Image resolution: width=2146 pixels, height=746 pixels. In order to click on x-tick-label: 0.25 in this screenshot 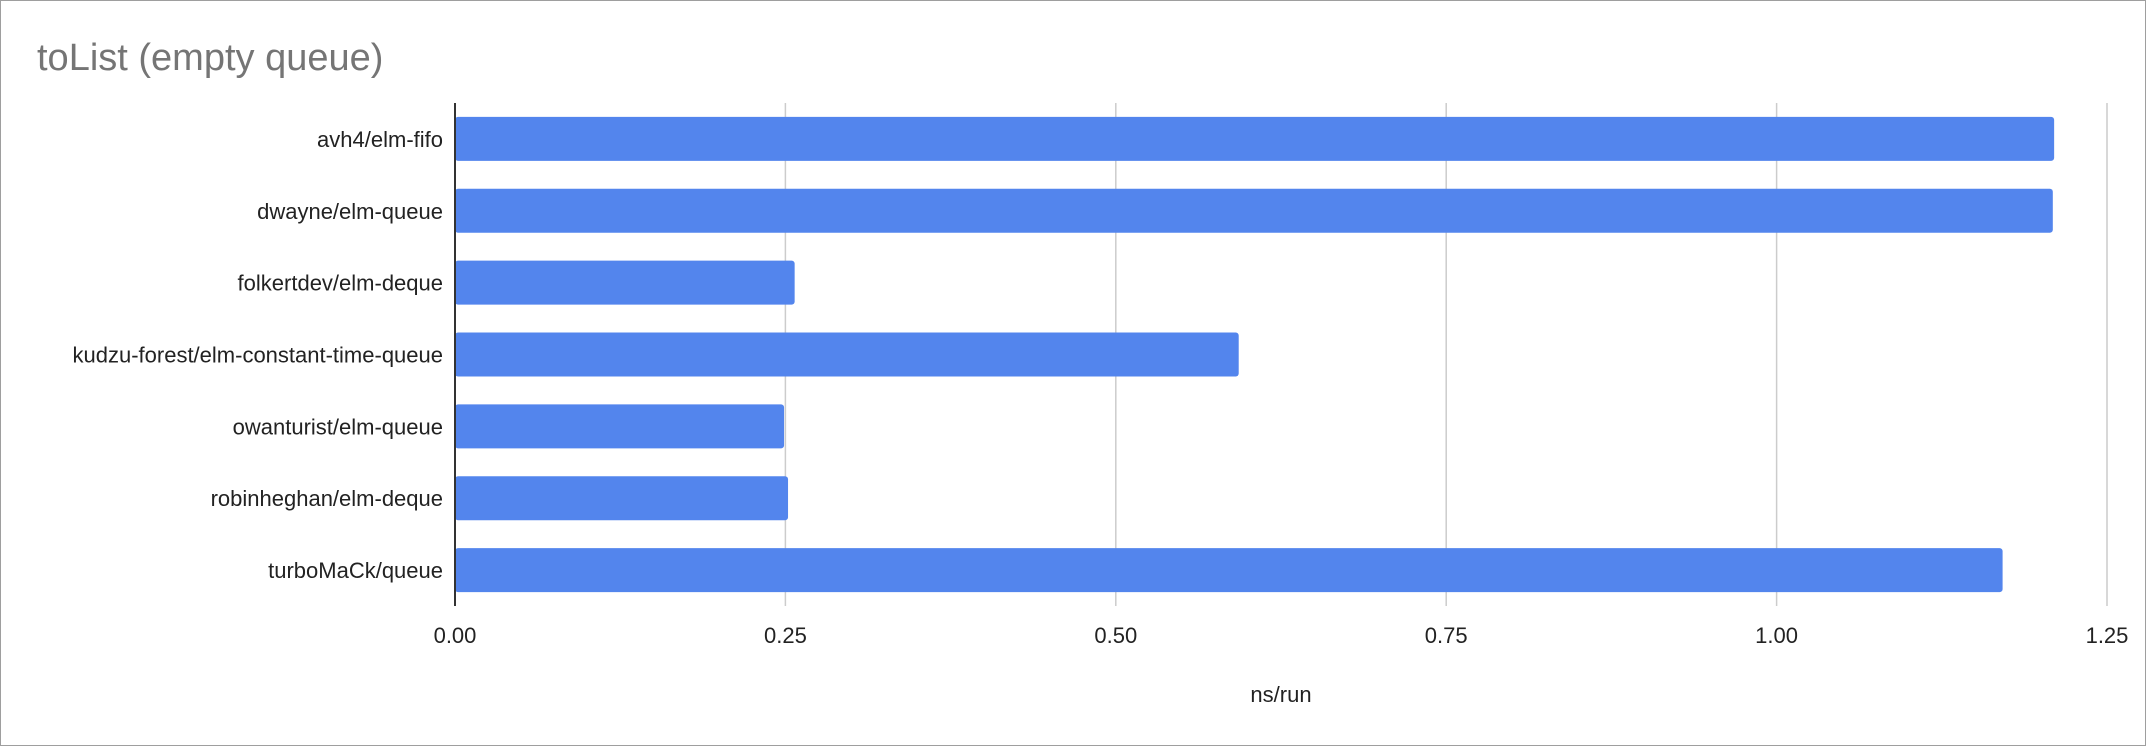, I will do `click(785, 635)`.